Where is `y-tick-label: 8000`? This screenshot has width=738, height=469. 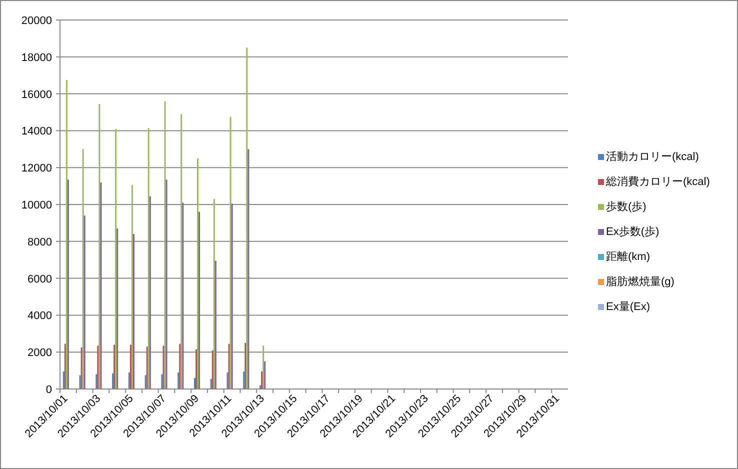
y-tick-label: 8000 is located at coordinates (40, 242).